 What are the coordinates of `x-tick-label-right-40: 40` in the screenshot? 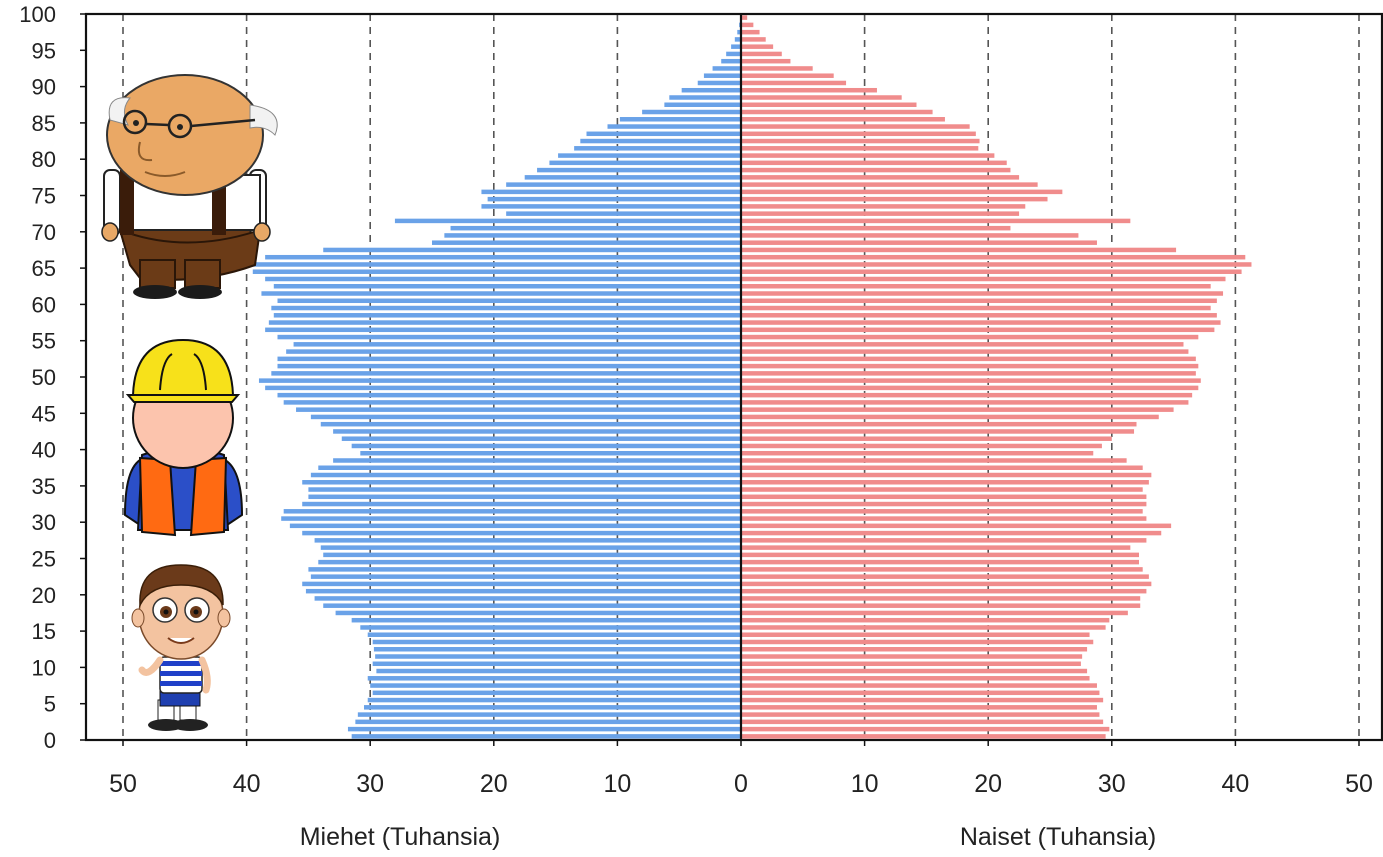 It's located at (1235, 784).